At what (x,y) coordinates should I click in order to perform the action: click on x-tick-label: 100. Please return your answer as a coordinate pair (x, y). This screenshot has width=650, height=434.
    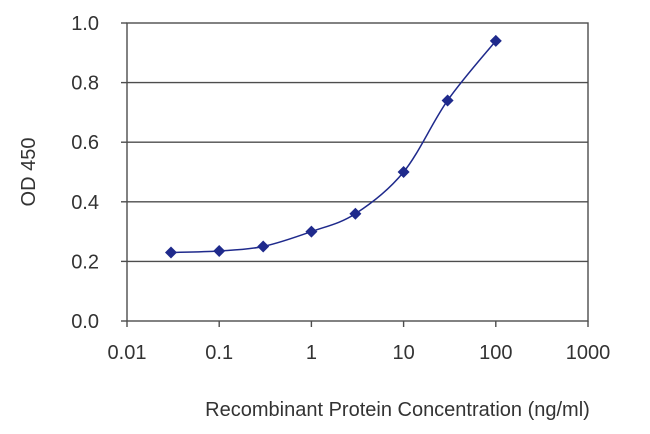
    Looking at the image, I should click on (495, 353).